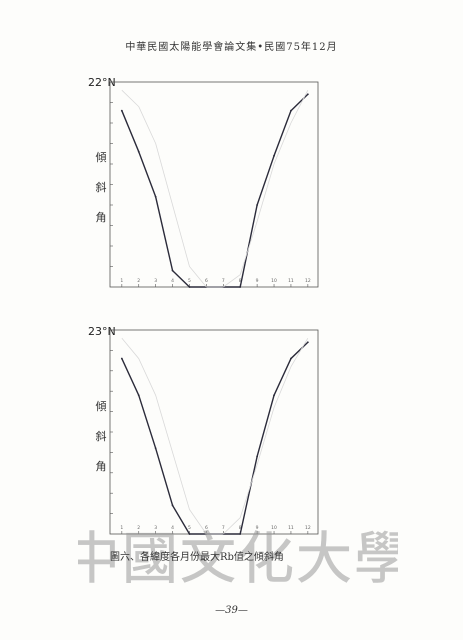 This screenshot has height=640, width=463. Describe the element at coordinates (102, 82) in the screenshot. I see `latitude-label-22n: 22°N` at that location.